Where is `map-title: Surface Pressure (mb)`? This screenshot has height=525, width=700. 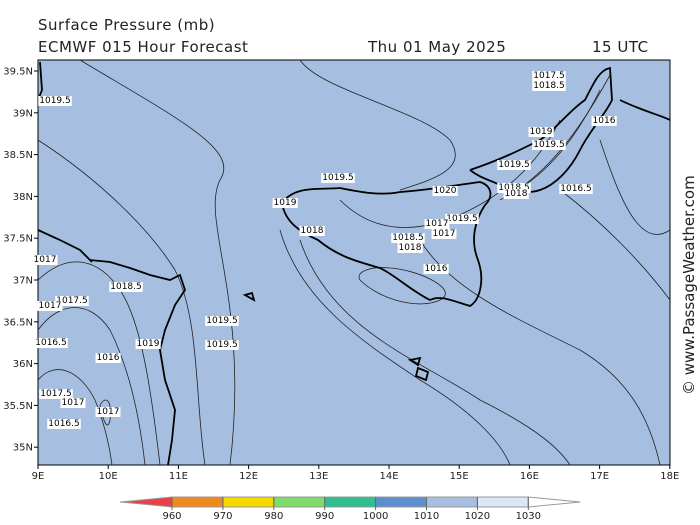
map-title: Surface Pressure (mb) is located at coordinates (126, 25).